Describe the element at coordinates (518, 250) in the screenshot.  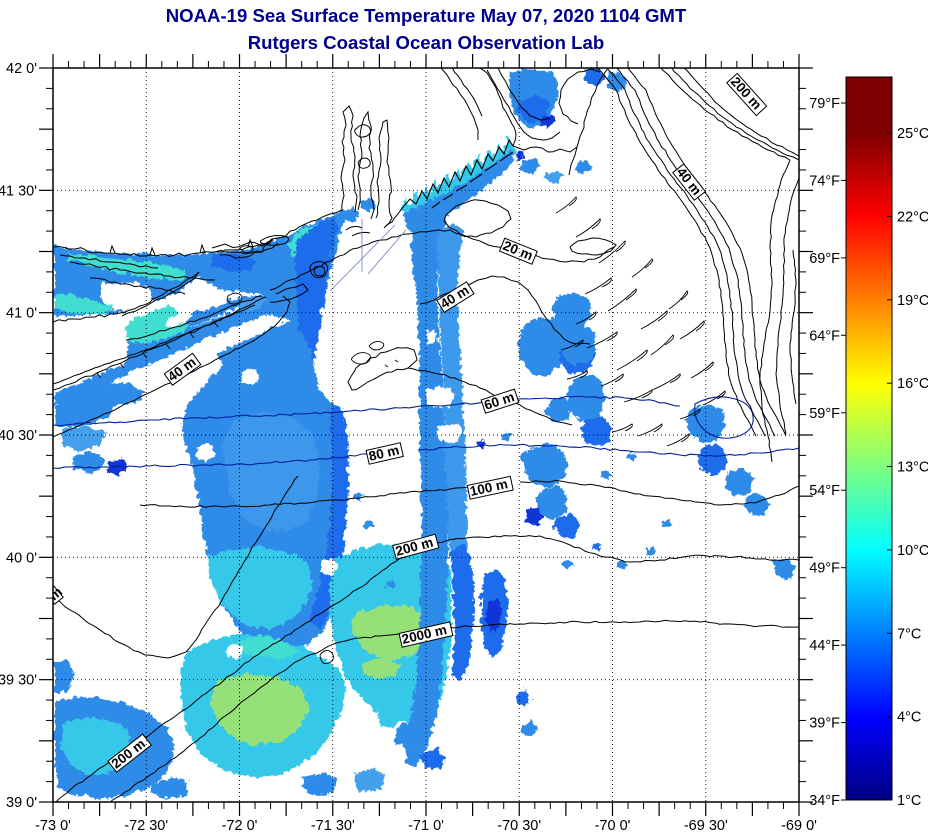
I see `svg-text: 20 m` at that location.